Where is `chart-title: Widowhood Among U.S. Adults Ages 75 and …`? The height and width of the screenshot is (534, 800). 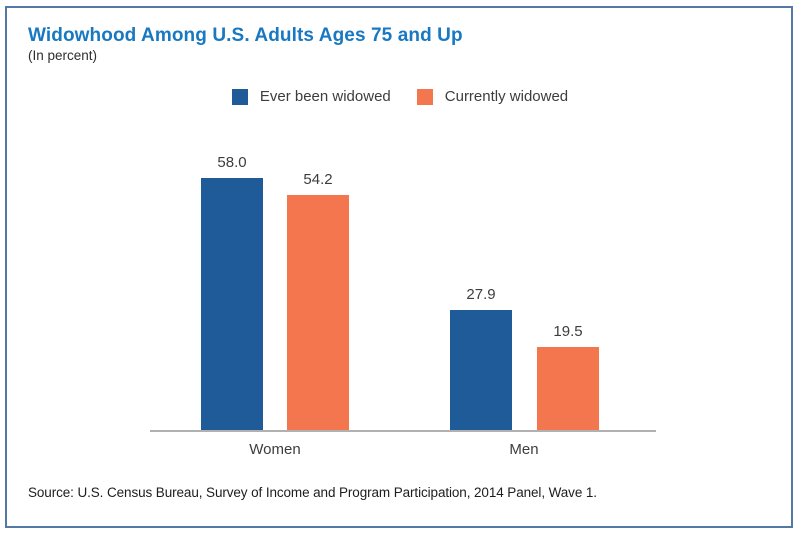 chart-title: Widowhood Among U.S. Adults Ages 75 and … is located at coordinates (245, 35).